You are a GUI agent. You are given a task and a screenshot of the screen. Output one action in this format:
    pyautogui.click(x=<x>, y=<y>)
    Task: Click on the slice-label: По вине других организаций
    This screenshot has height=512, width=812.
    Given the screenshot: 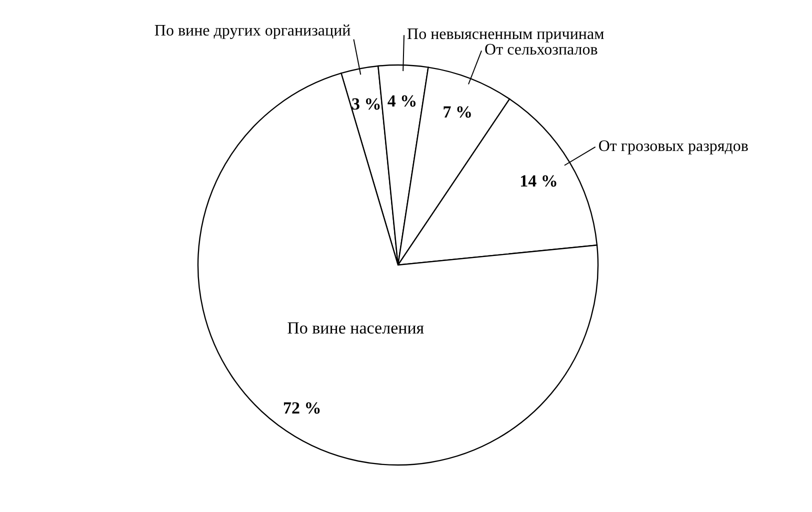 What is the action you would take?
    pyautogui.click(x=253, y=31)
    